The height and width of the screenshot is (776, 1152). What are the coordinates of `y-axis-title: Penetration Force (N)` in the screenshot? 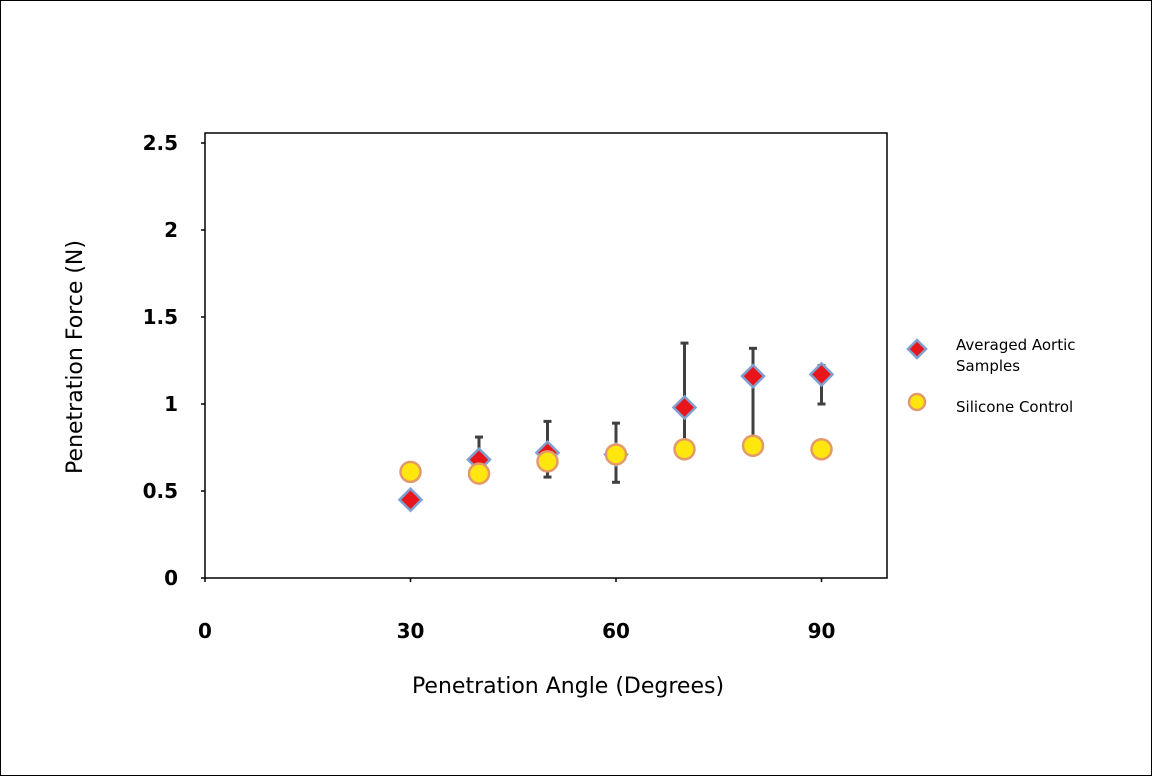 It's located at (75, 357).